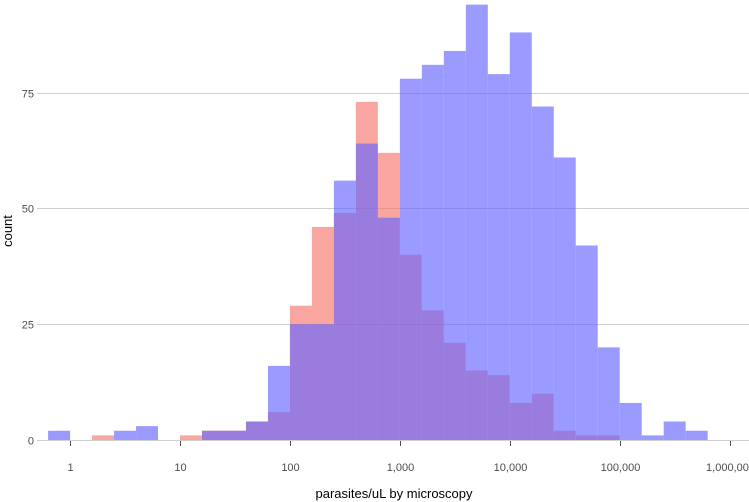 The width and height of the screenshot is (749, 502). Describe the element at coordinates (511, 468) in the screenshot. I see `x-tick-label: 10,000` at that location.